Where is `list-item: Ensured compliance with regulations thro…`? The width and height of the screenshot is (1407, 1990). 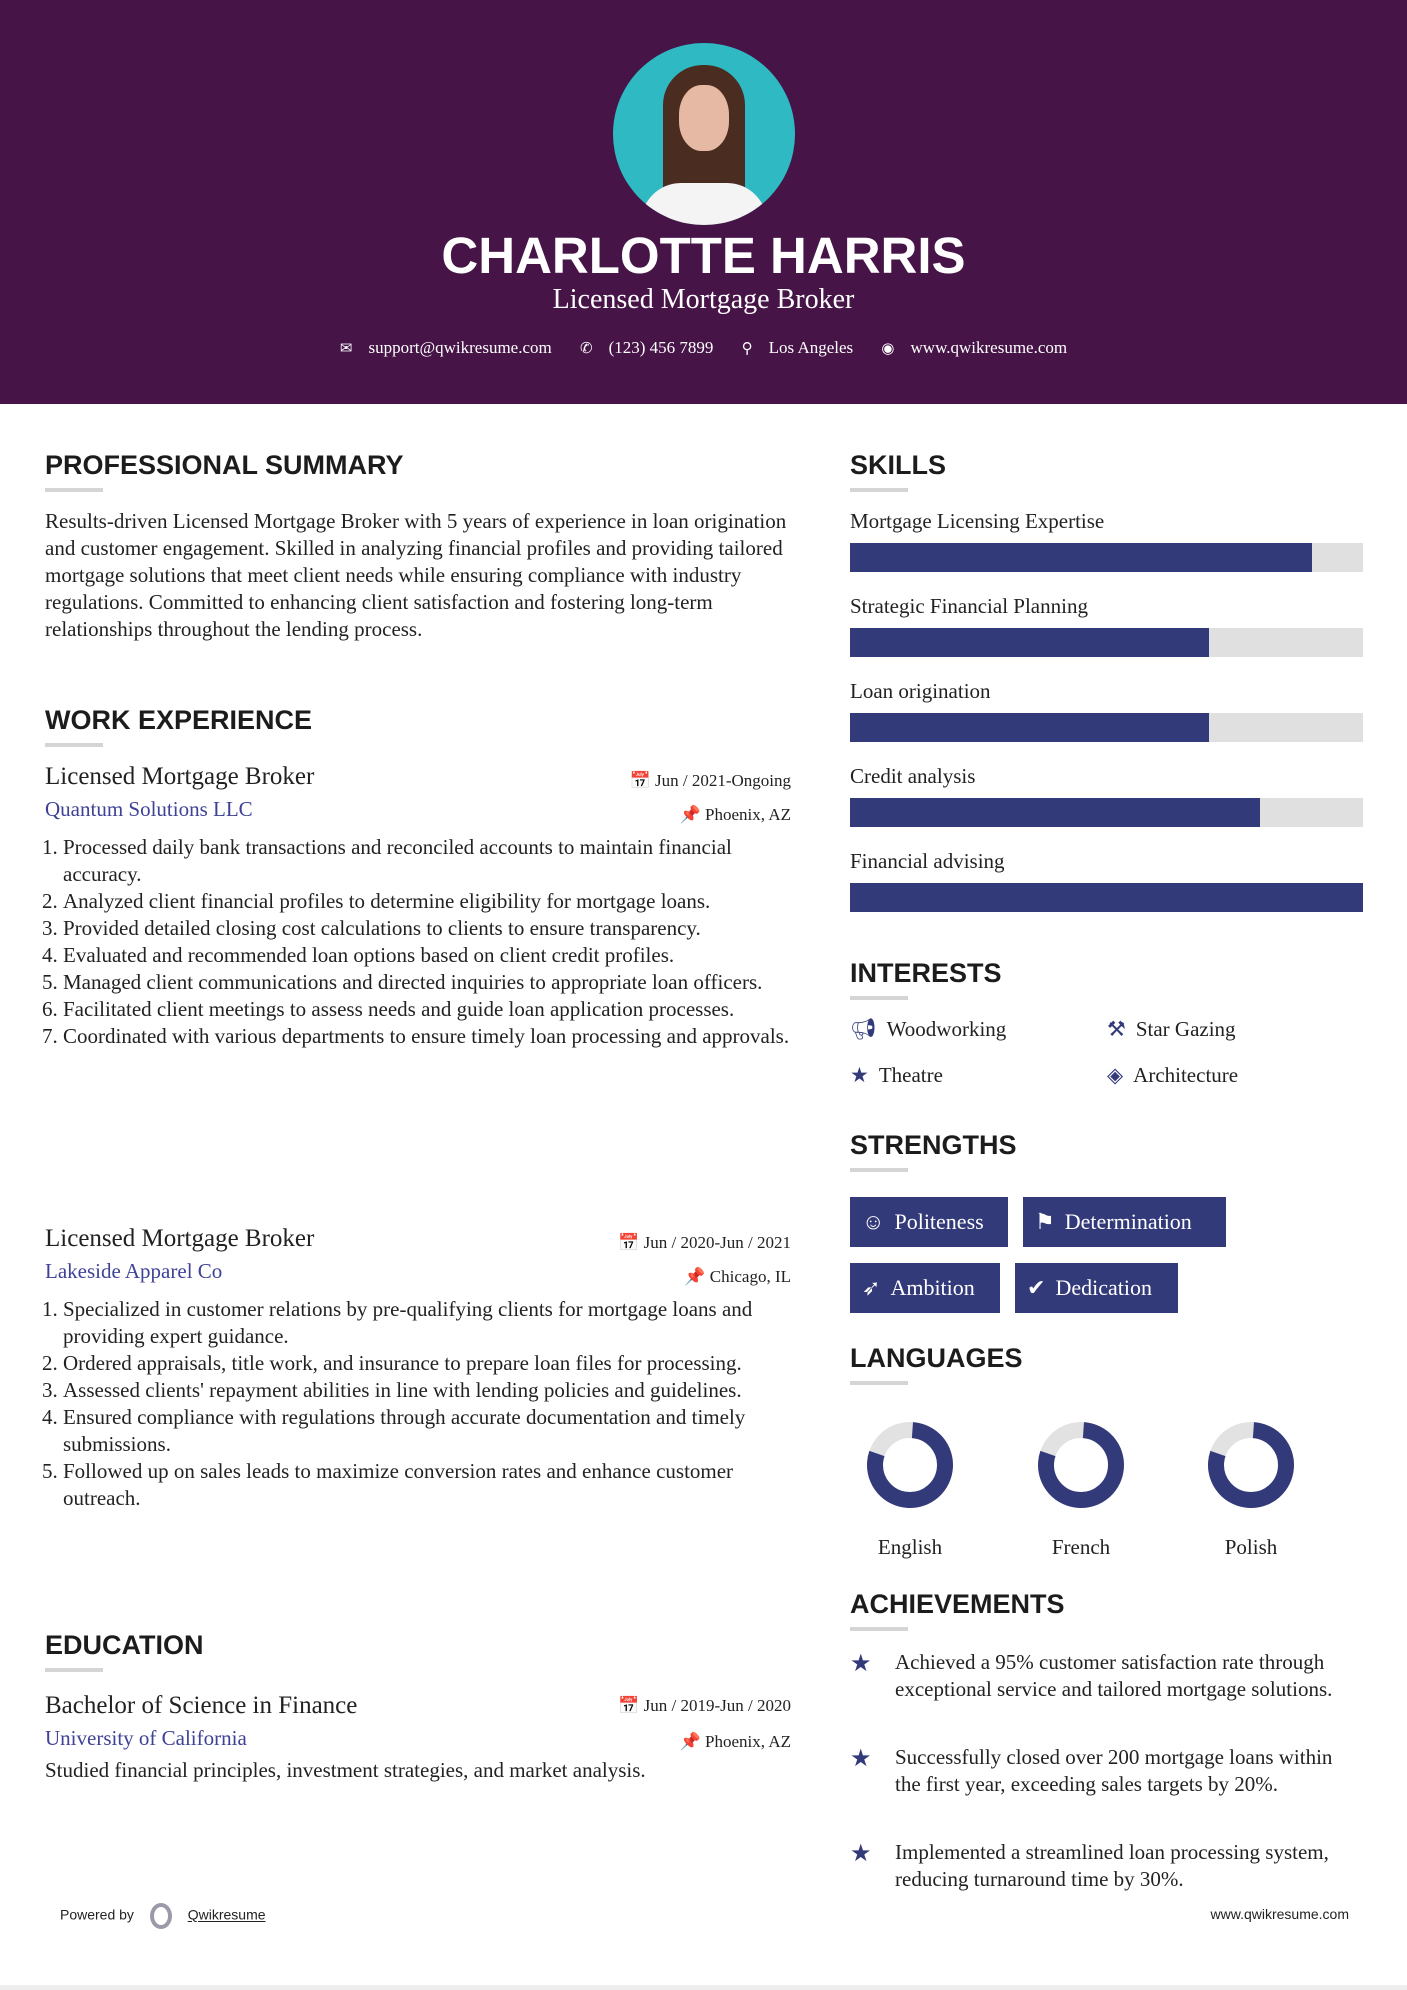 list-item: Ensured compliance with regulations thro… is located at coordinates (427, 1431).